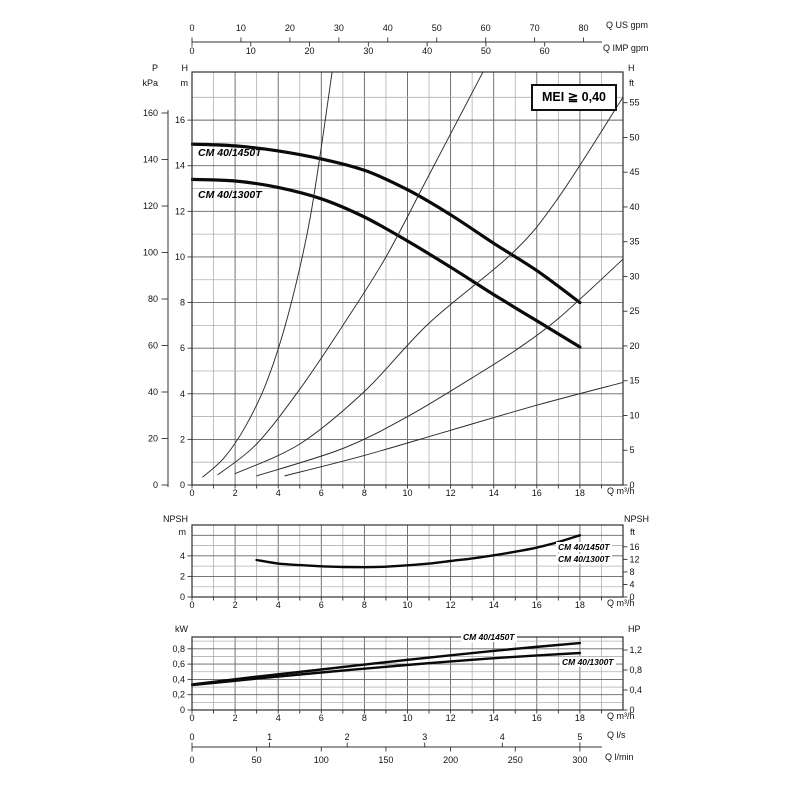  Describe the element at coordinates (450, 760) in the screenshot. I see `tick-label: 200` at that location.